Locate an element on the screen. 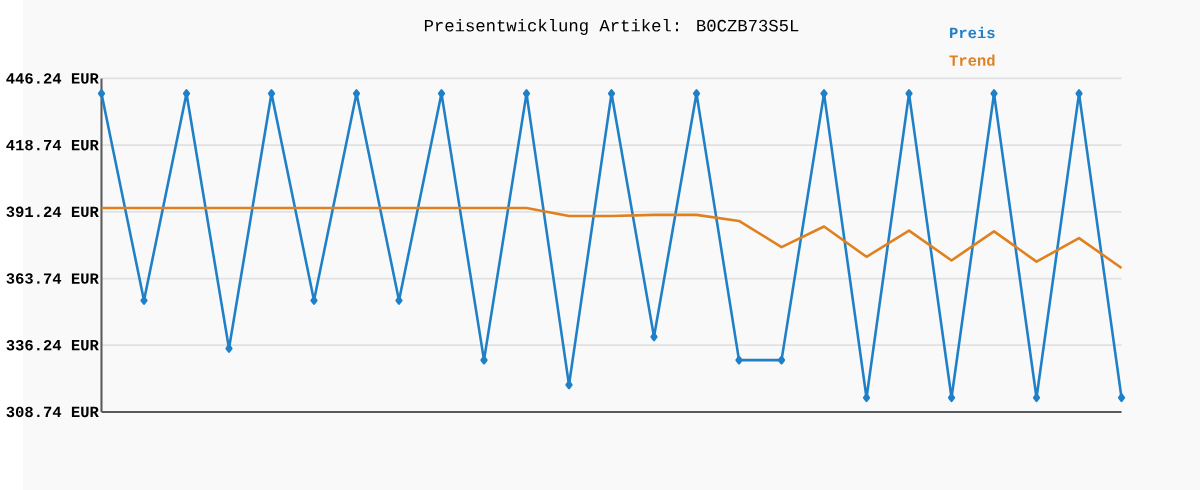  text: Trend is located at coordinates (972, 60).